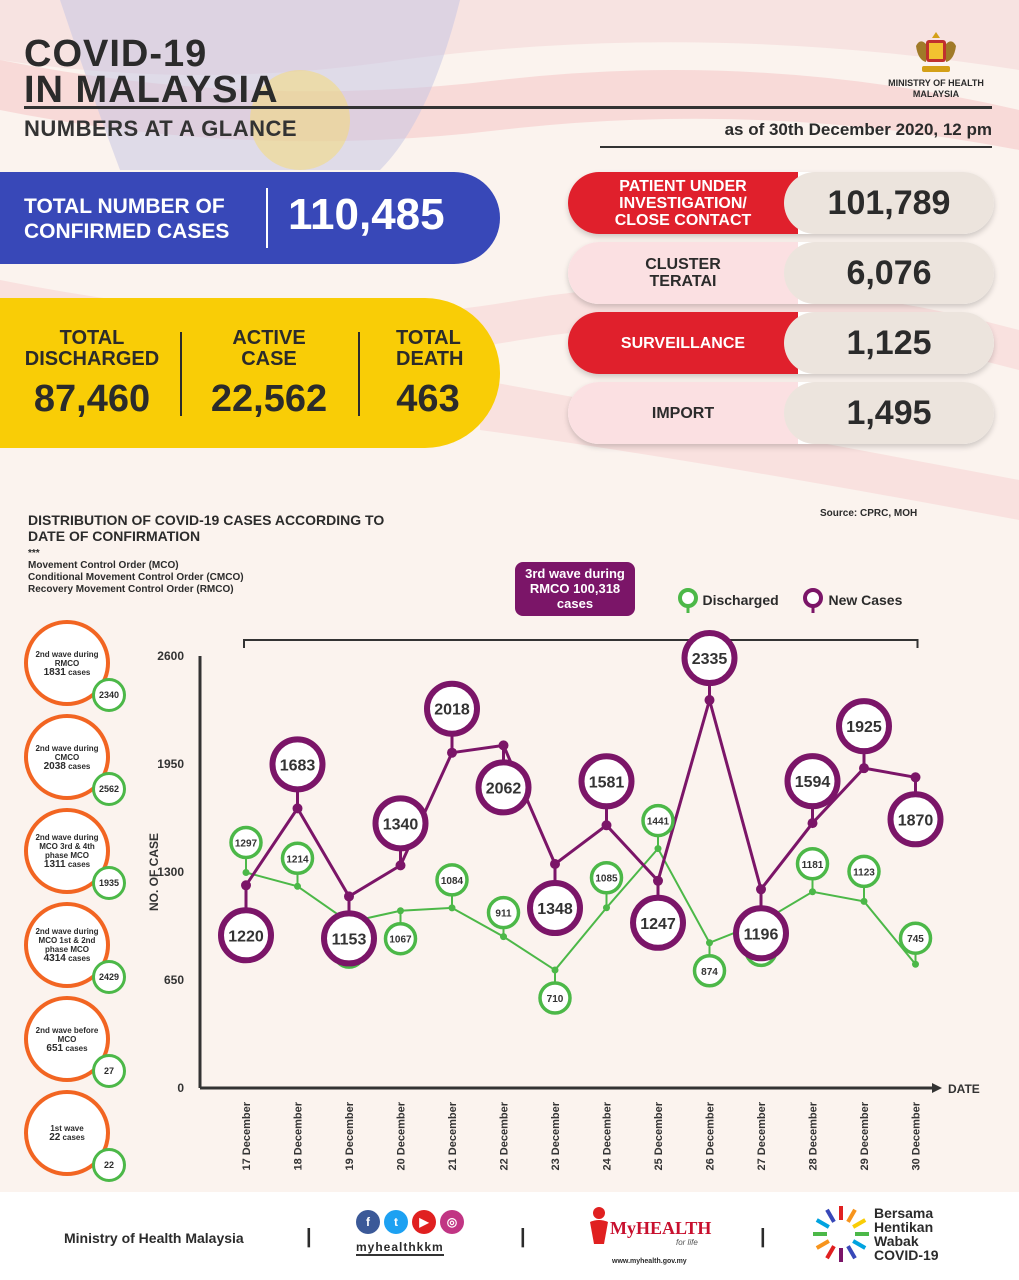 The width and height of the screenshot is (1019, 1280). I want to click on y-tick-label: 2600, so click(170, 656).